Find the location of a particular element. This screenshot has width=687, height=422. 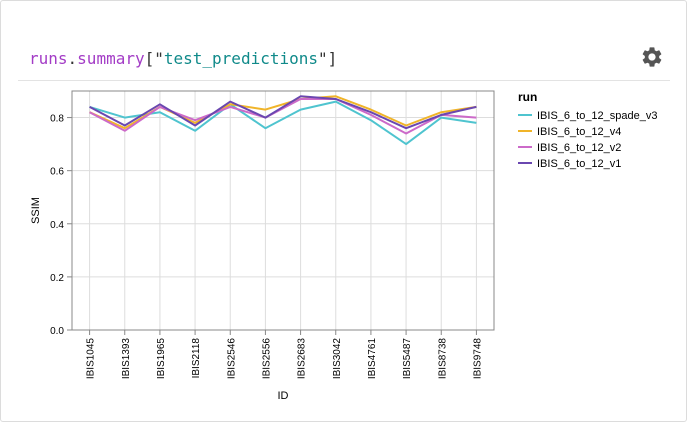

x-tick-label: IBIS1045 is located at coordinates (91, 359).